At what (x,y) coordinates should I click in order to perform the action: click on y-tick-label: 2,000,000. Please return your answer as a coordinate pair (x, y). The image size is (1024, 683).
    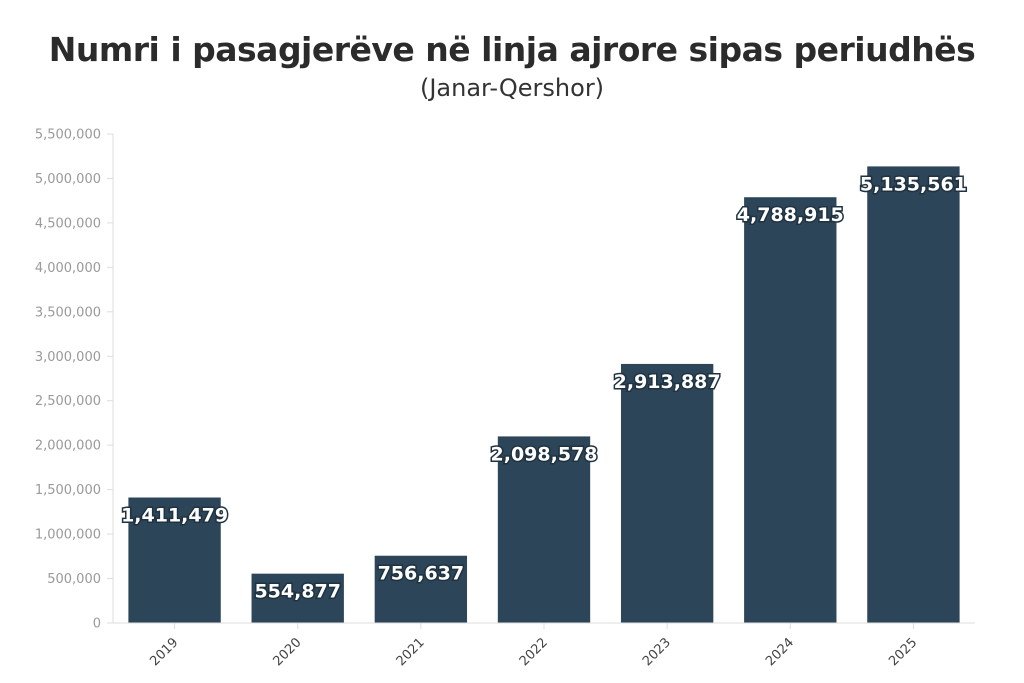
    Looking at the image, I should click on (68, 446).